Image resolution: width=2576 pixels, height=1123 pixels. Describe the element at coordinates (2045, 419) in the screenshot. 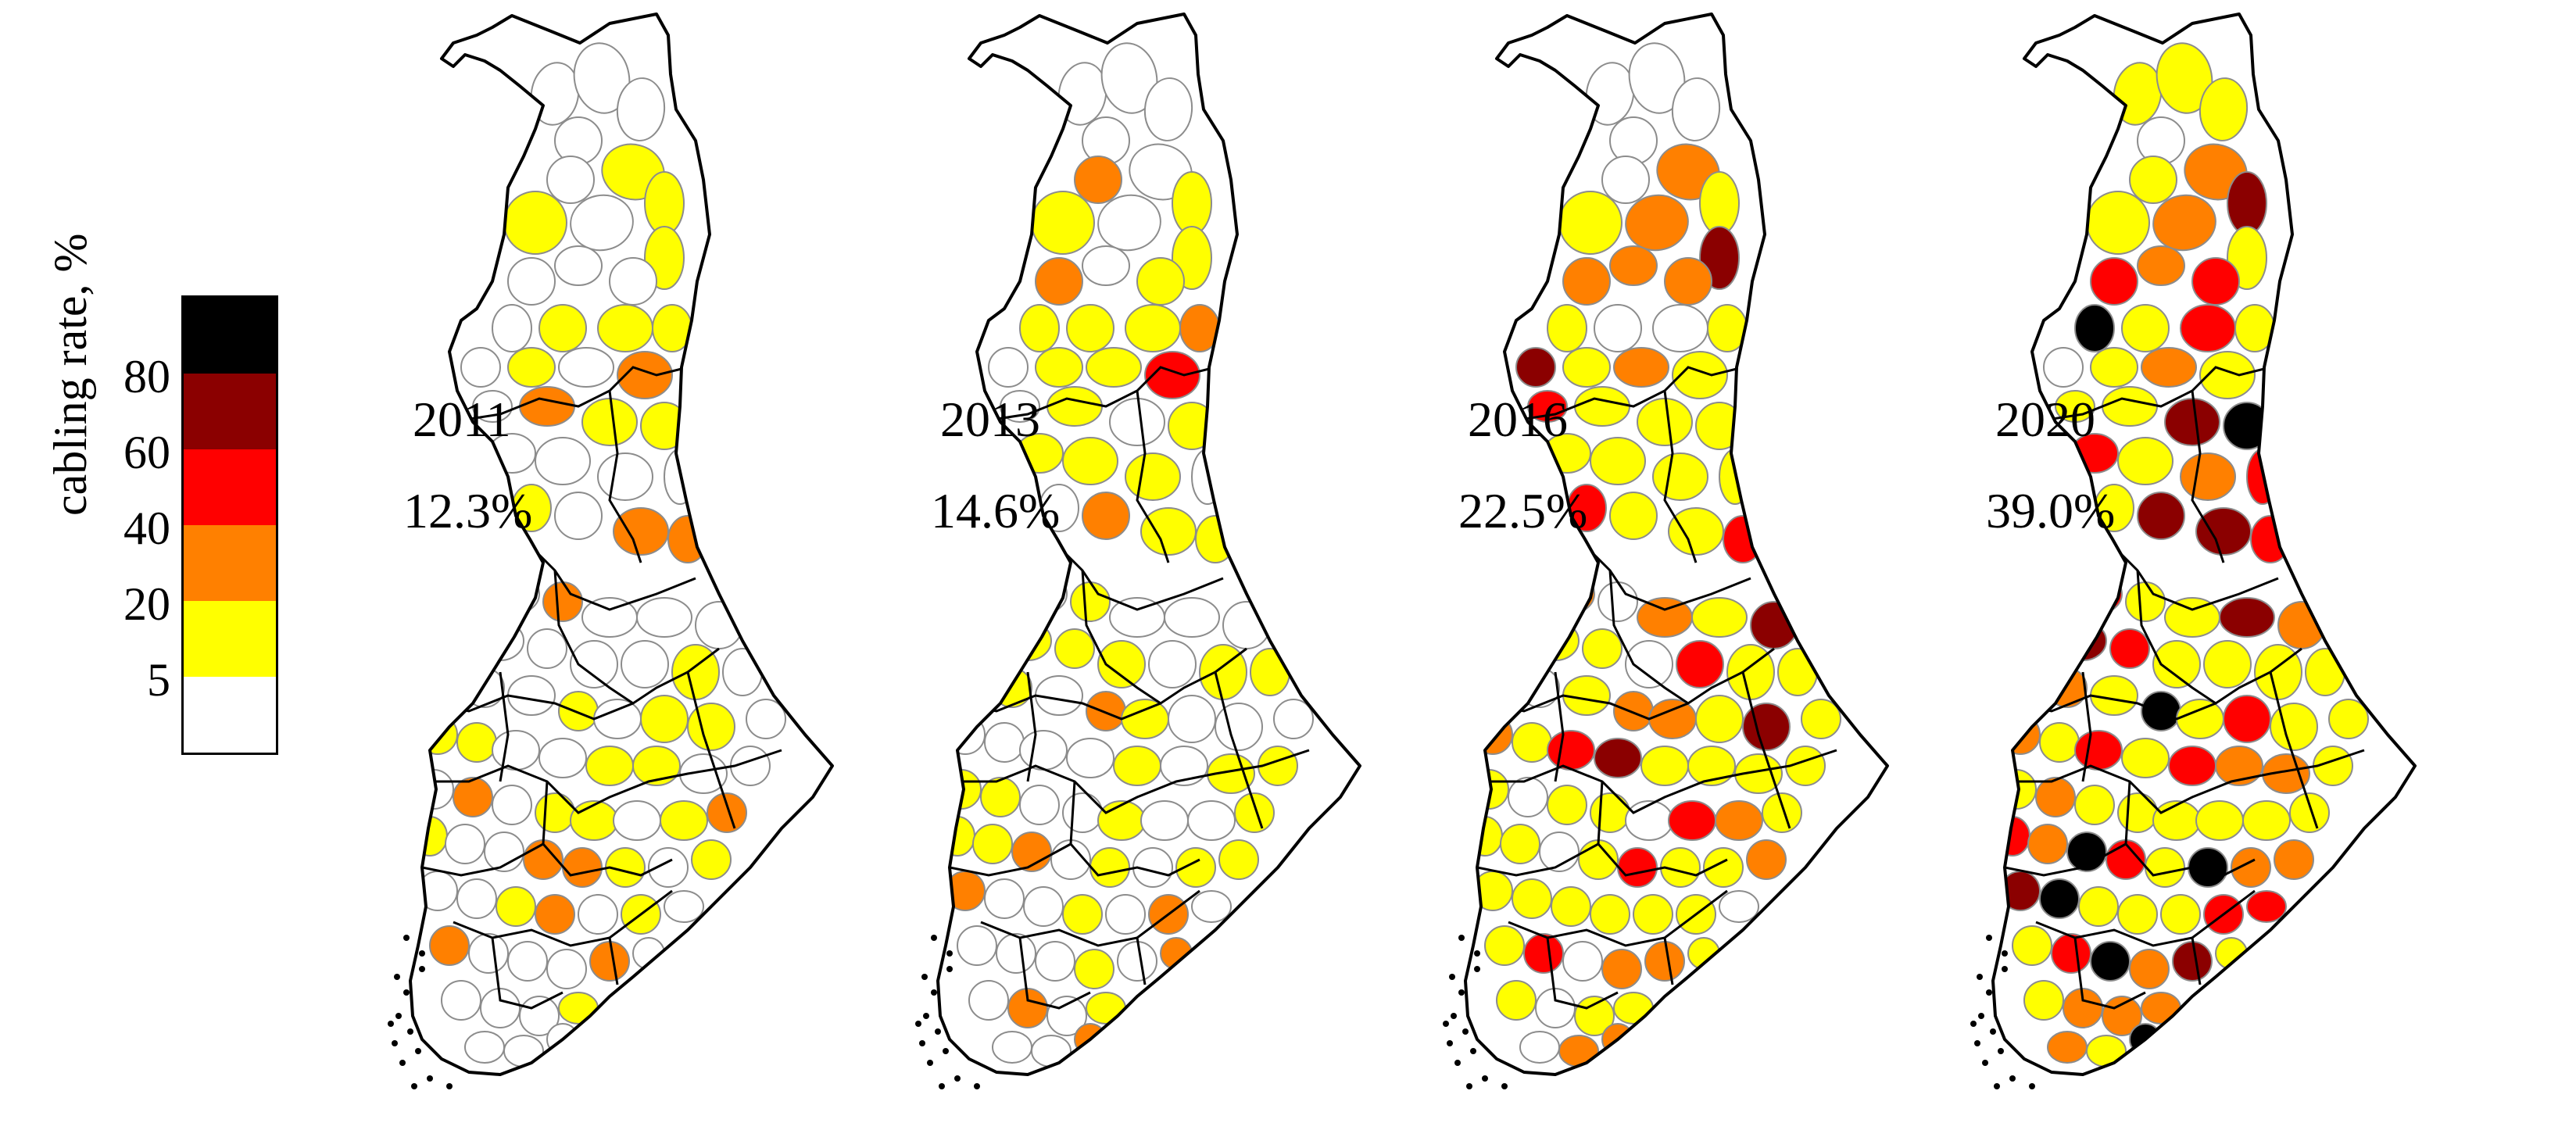

I see `year-label: 2020` at that location.